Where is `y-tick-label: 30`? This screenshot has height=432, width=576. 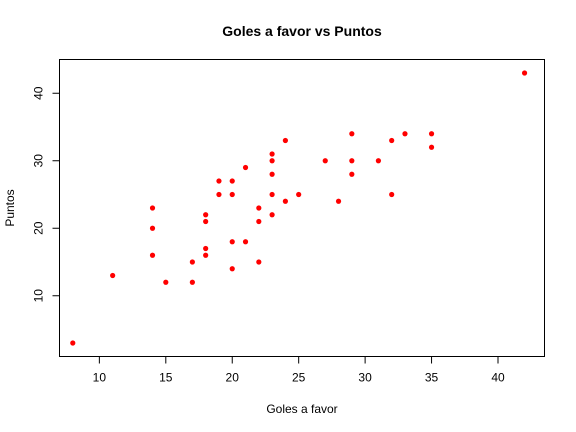
y-tick-label: 30 is located at coordinates (39, 161).